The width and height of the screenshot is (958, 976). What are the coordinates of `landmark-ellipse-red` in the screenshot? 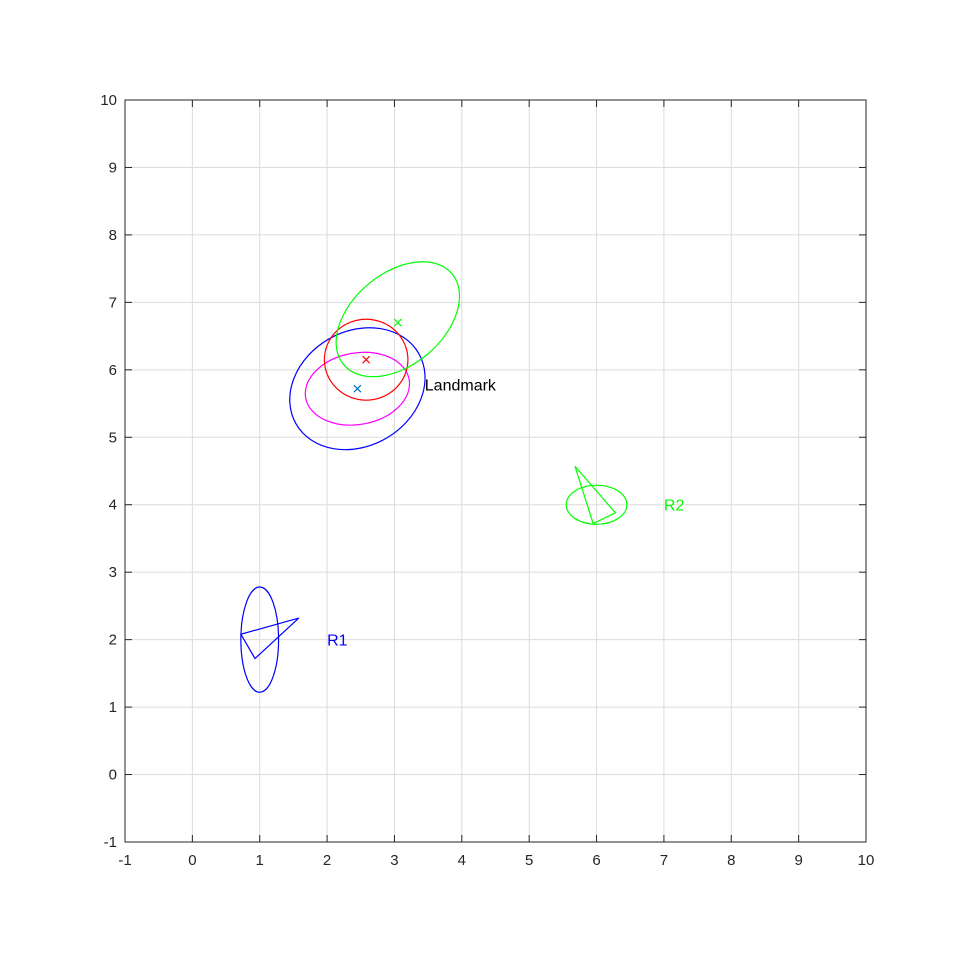 It's located at (366, 359).